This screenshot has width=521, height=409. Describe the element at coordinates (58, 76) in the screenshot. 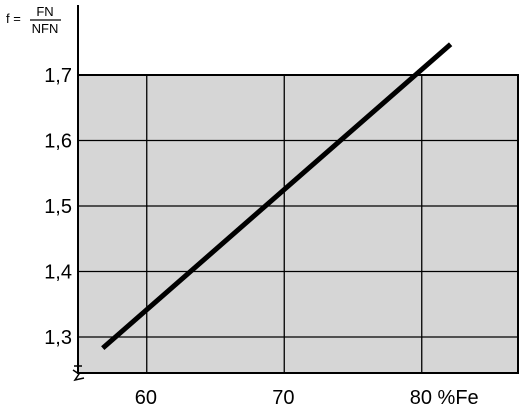

I see `y-tick-label: 1,7` at that location.